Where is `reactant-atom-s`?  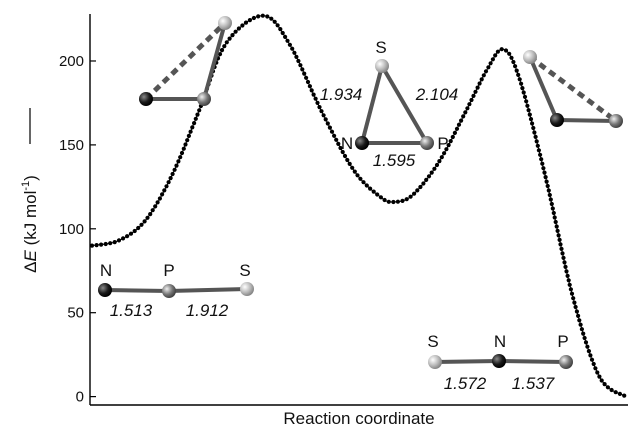 reactant-atom-s is located at coordinates (247, 289).